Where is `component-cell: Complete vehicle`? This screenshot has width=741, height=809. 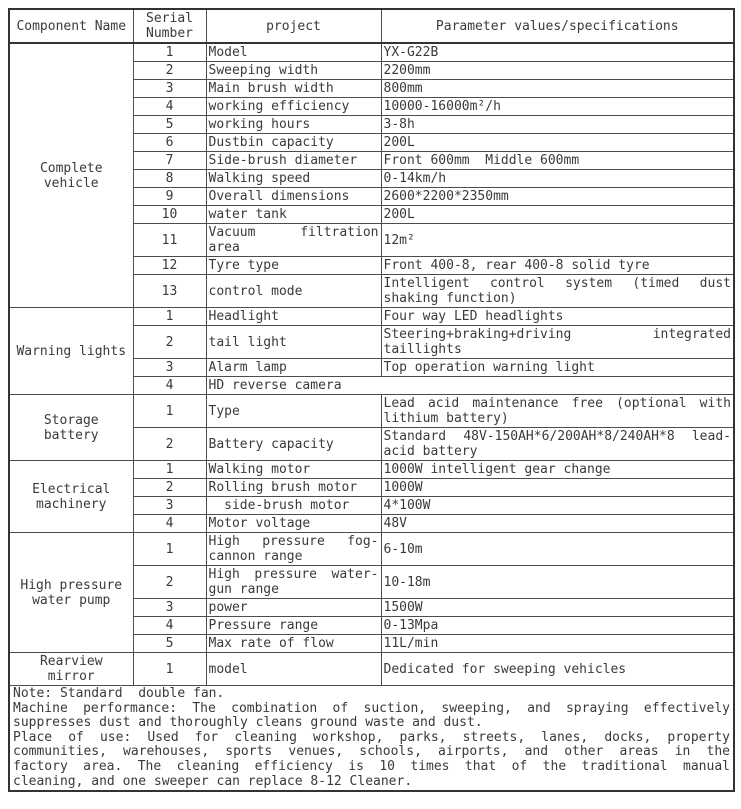
component-cell: Complete vehicle is located at coordinates (71, 175).